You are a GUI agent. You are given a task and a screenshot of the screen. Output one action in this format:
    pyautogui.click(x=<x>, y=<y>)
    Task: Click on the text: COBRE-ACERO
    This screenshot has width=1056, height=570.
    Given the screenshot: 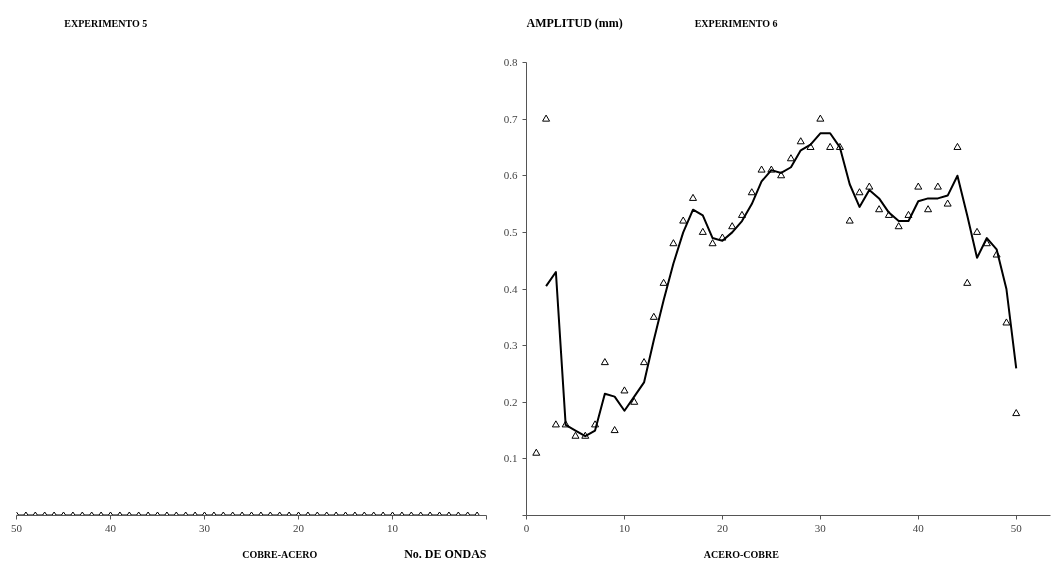 What is the action you would take?
    pyautogui.click(x=280, y=554)
    